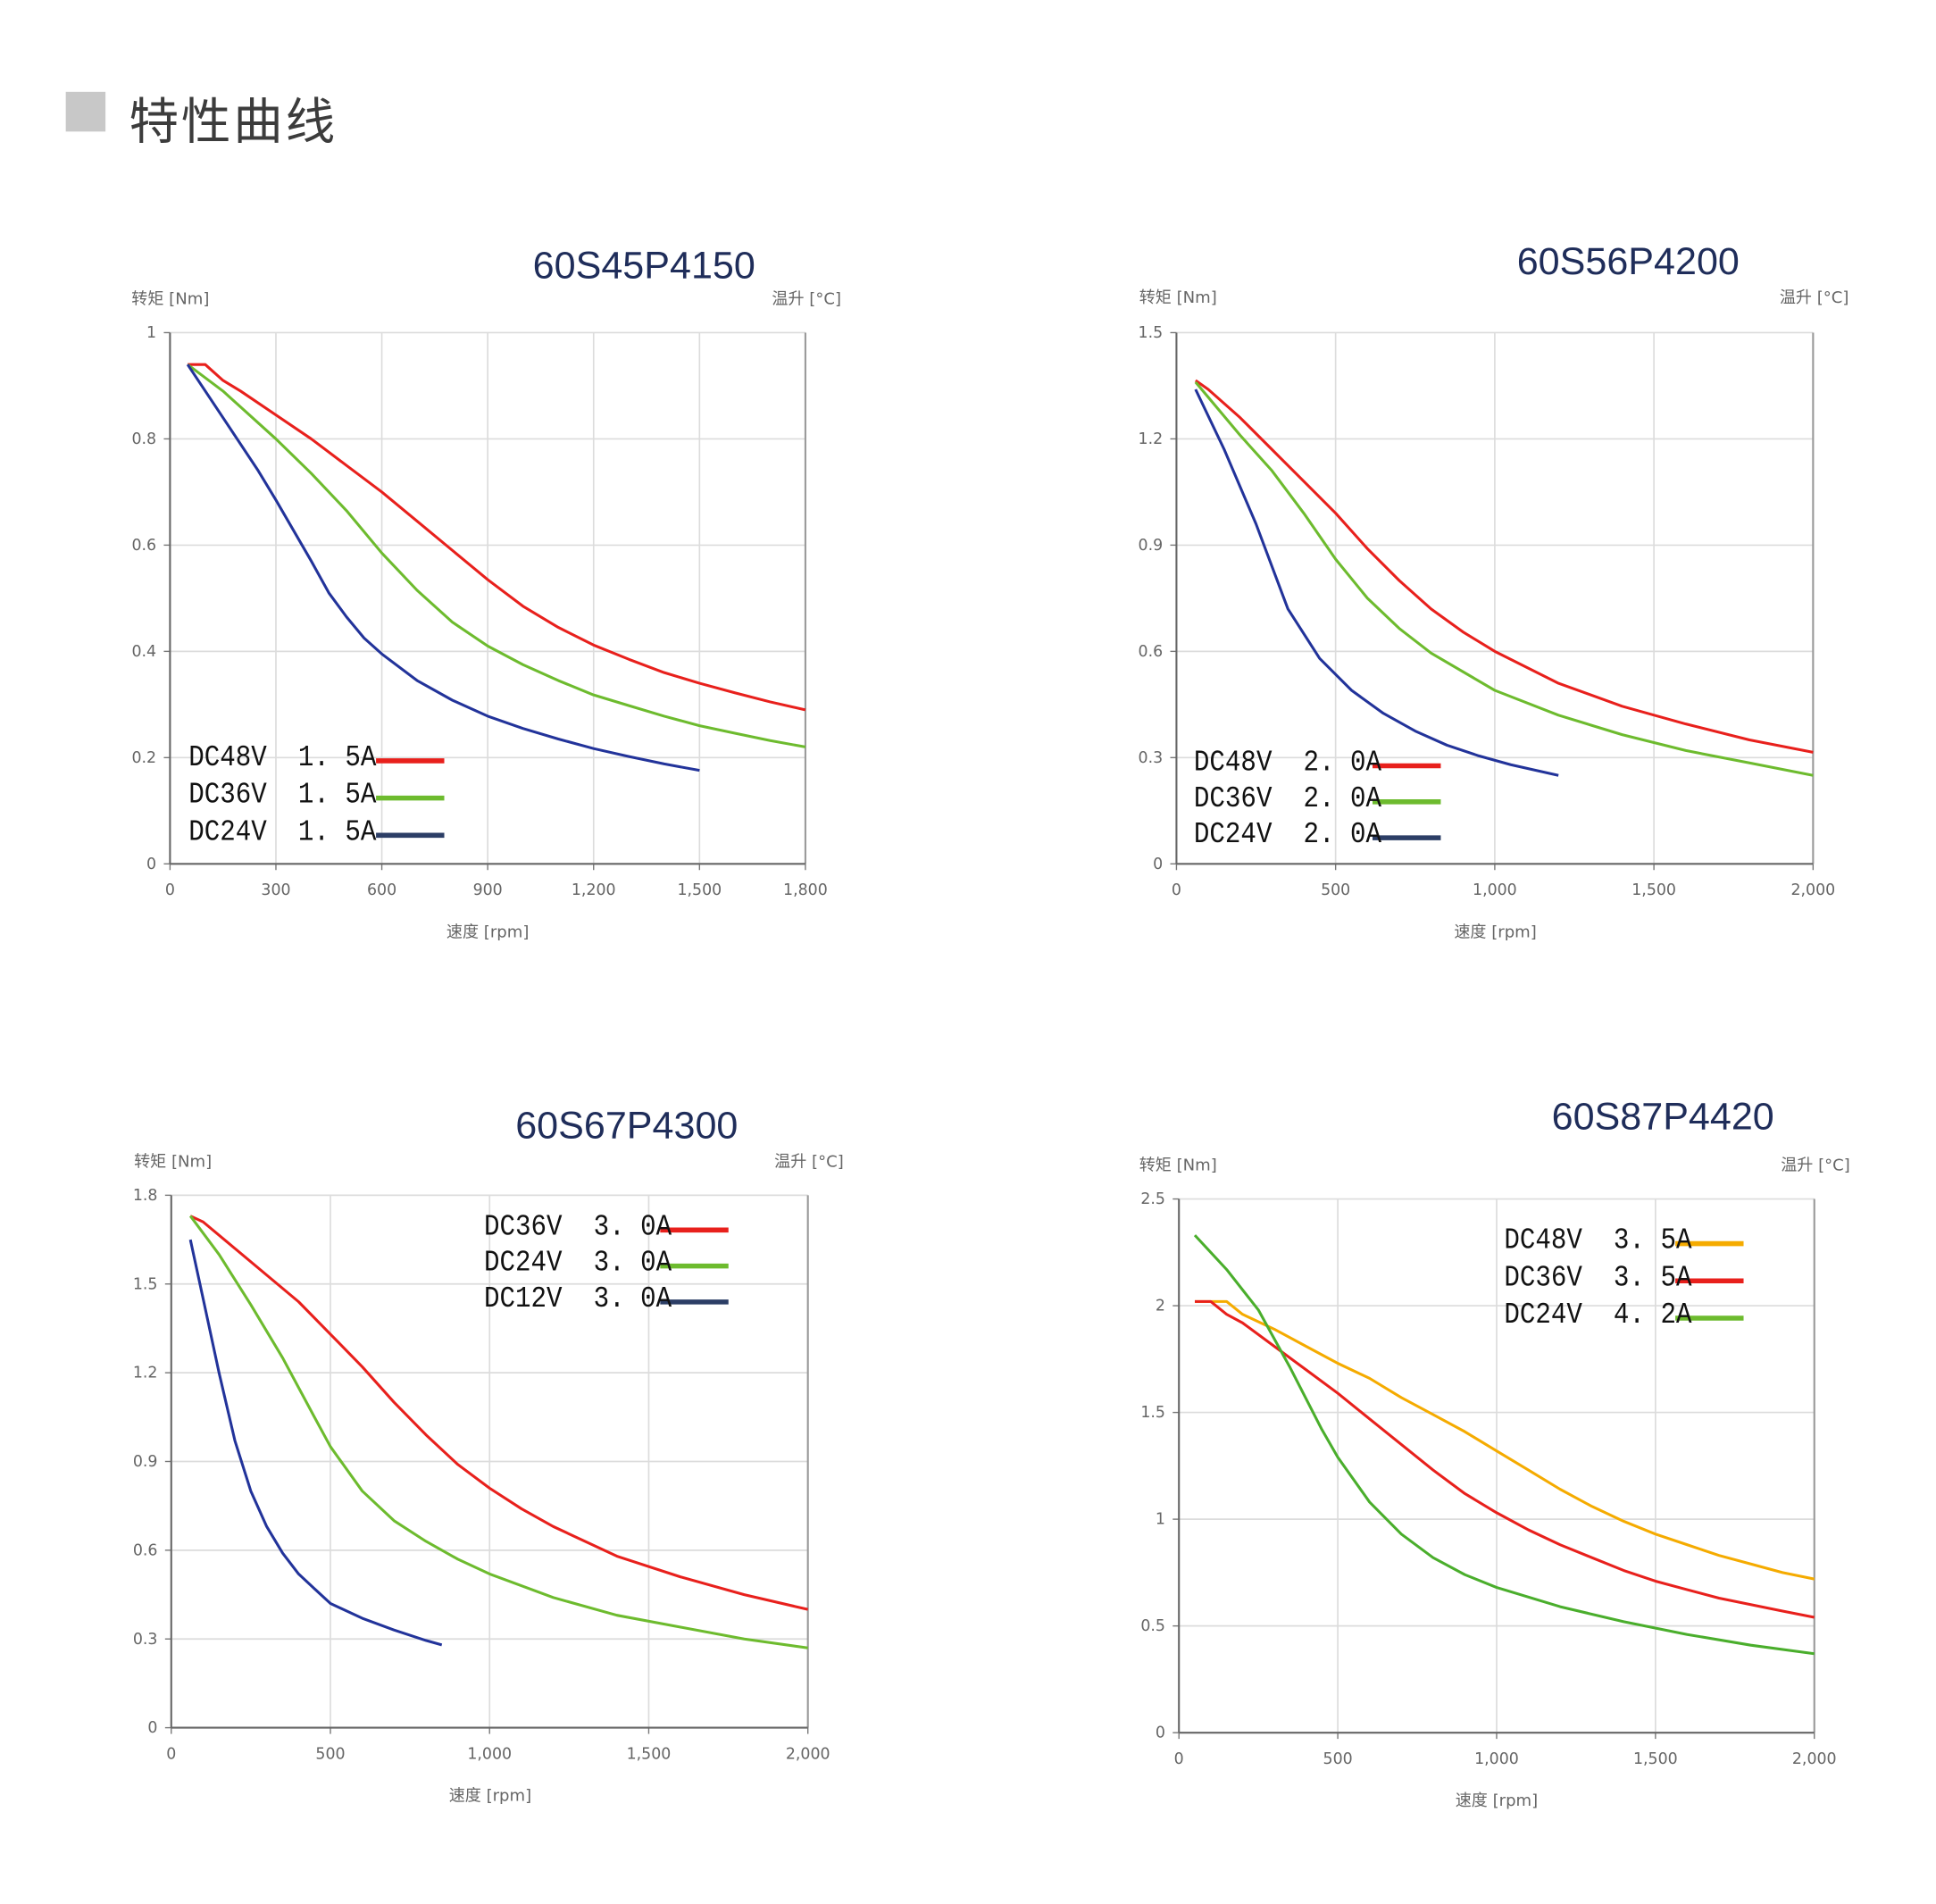 Image resolution: width=1936 pixels, height=1904 pixels. I want to click on legend-label: DC48V 2. 0A, so click(1287, 764).